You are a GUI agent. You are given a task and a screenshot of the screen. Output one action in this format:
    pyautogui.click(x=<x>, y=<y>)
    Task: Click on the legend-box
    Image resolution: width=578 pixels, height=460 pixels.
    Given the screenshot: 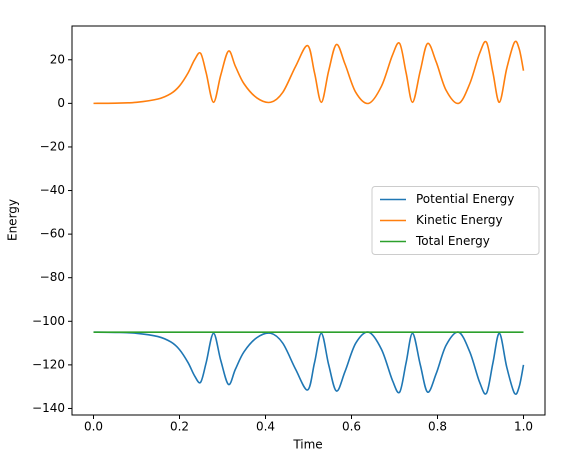 What is the action you would take?
    pyautogui.click(x=455, y=220)
    